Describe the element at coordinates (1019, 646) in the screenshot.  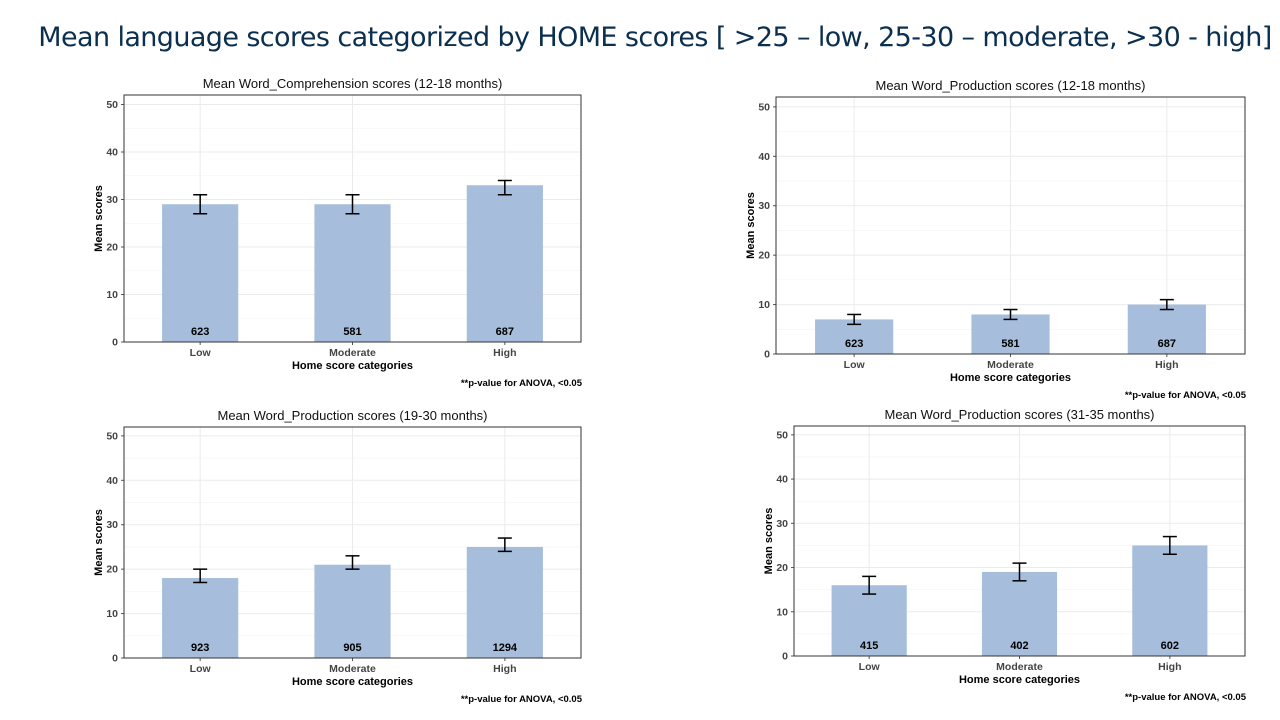
I see `bar-label: 402` at that location.